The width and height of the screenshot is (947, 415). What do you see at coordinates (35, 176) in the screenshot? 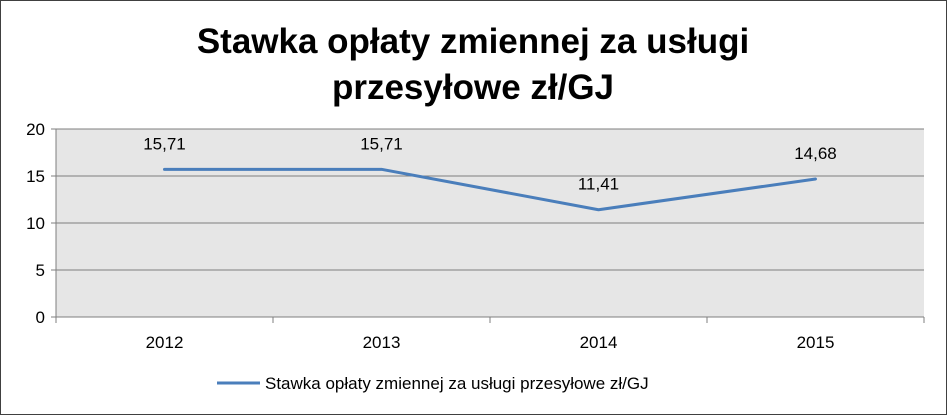
I see `y-tick-label: 15` at bounding box center [35, 176].